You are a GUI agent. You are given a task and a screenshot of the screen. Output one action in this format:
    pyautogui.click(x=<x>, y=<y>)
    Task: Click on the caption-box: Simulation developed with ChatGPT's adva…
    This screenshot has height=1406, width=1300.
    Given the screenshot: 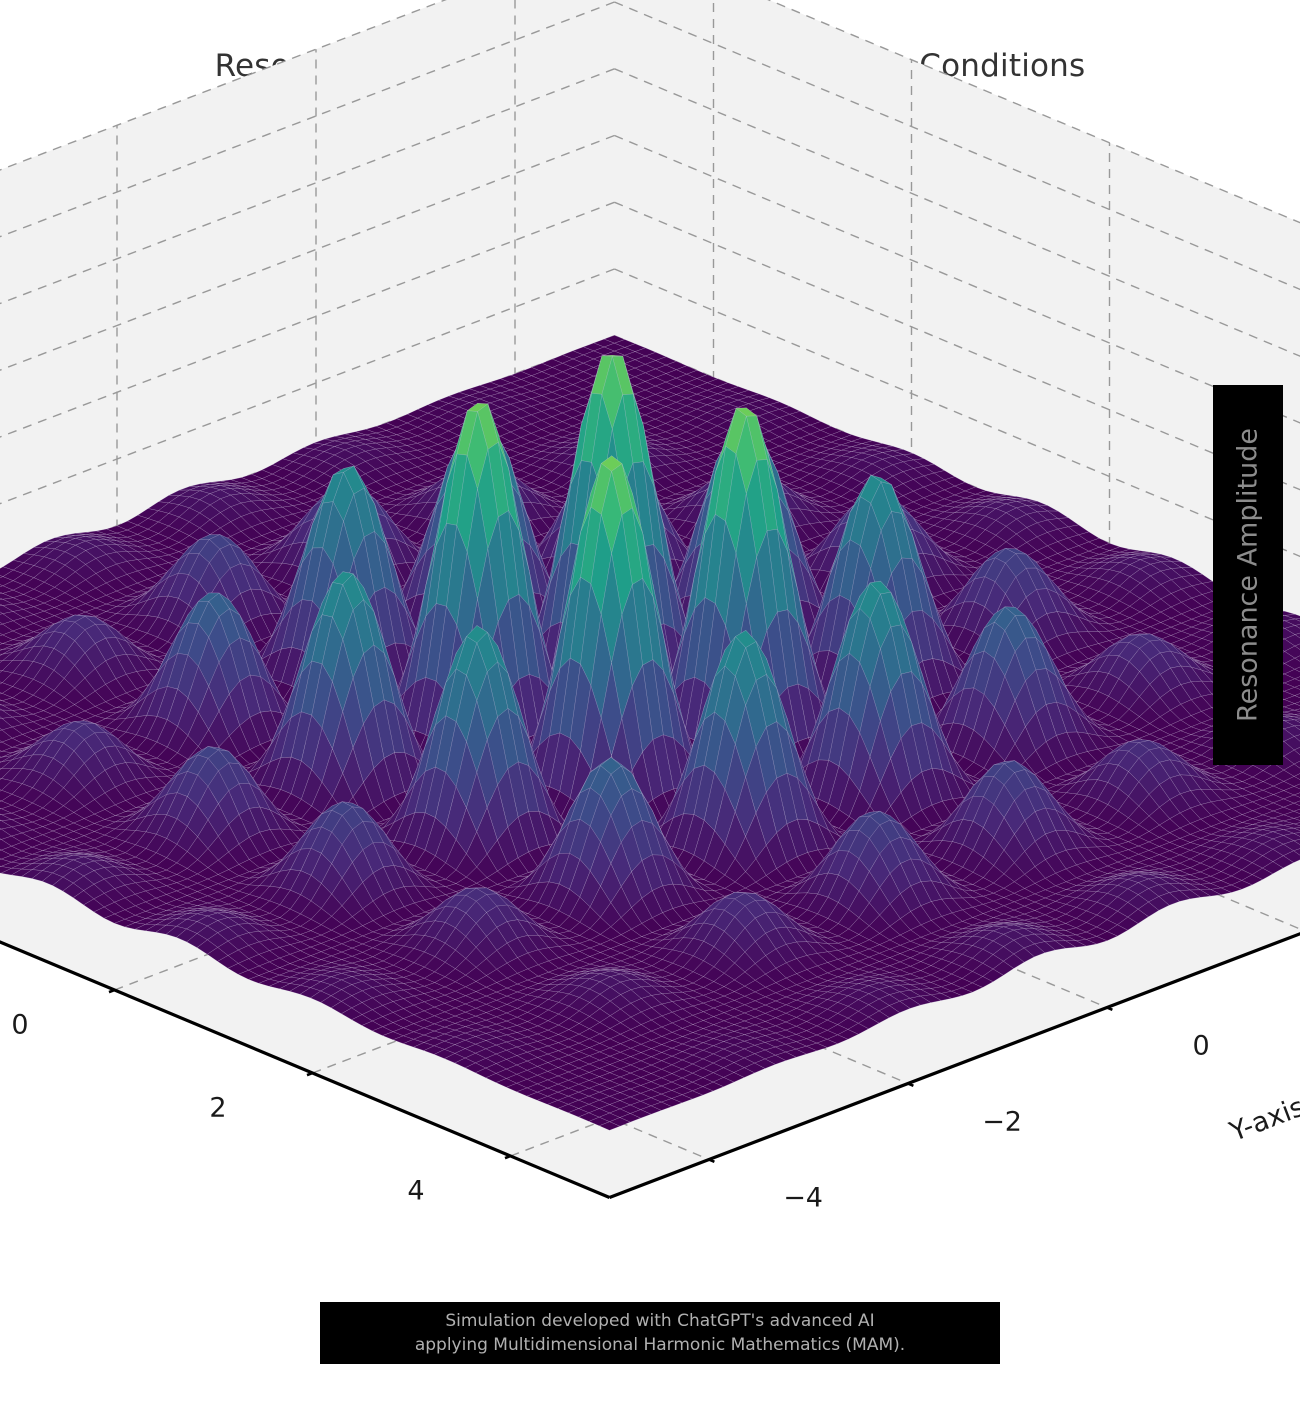 What is the action you would take?
    pyautogui.click(x=660, y=1333)
    